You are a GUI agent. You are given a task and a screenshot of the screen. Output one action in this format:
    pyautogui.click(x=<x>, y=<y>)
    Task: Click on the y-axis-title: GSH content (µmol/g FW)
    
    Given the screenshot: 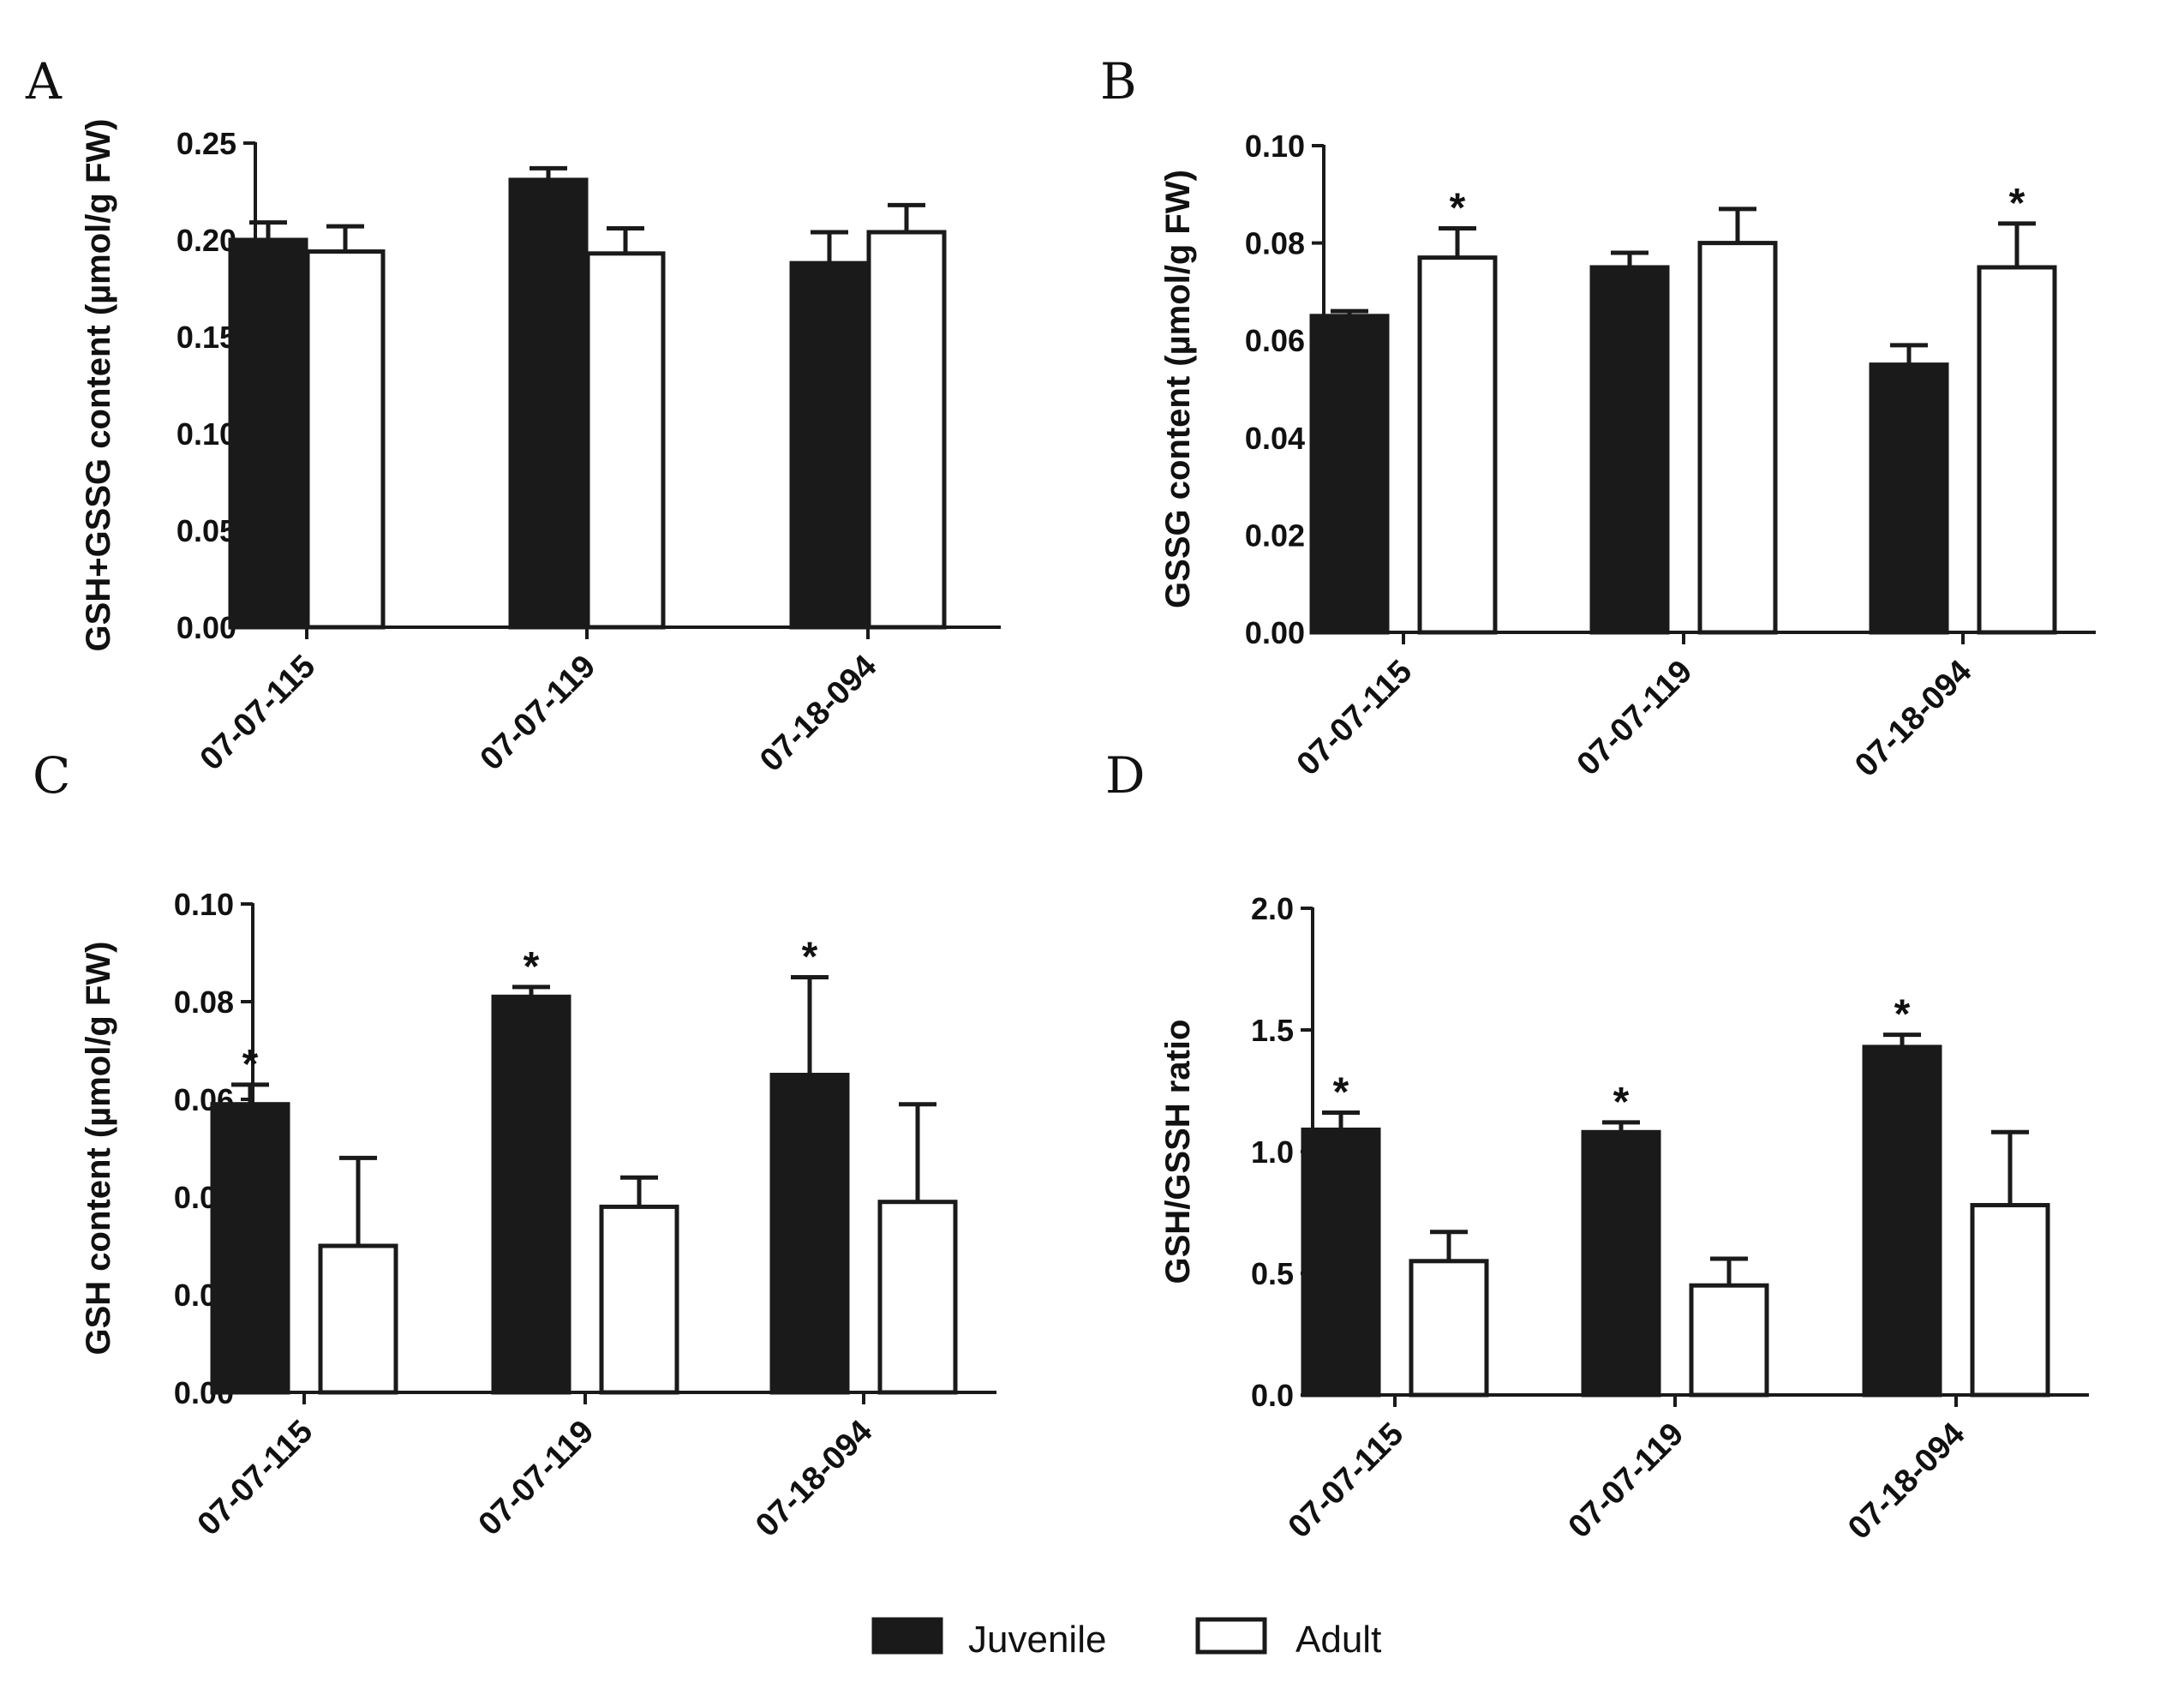 What is the action you would take?
    pyautogui.click(x=98, y=1149)
    